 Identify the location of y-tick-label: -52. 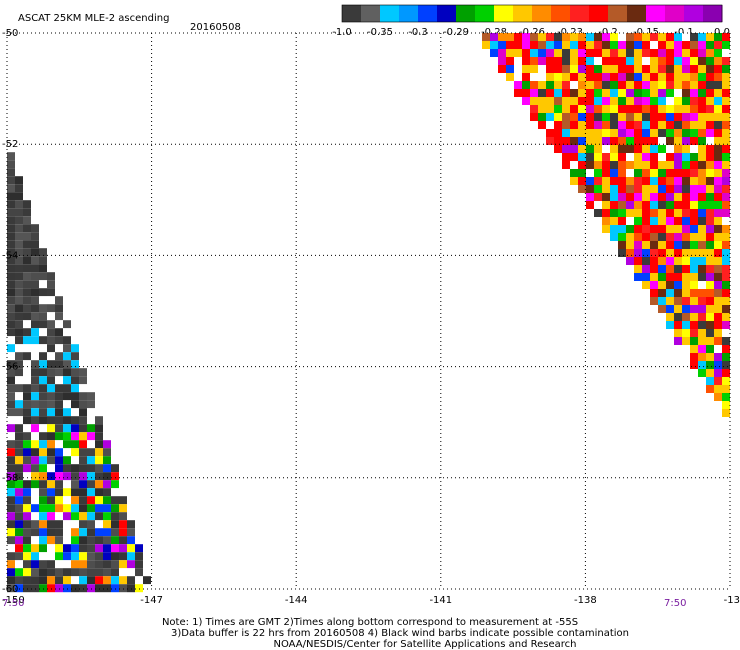
(10, 144).